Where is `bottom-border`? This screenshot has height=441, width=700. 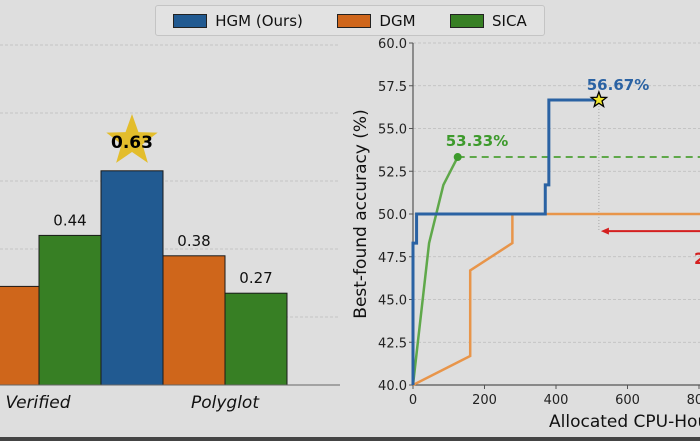 bottom-border is located at coordinates (350, 439).